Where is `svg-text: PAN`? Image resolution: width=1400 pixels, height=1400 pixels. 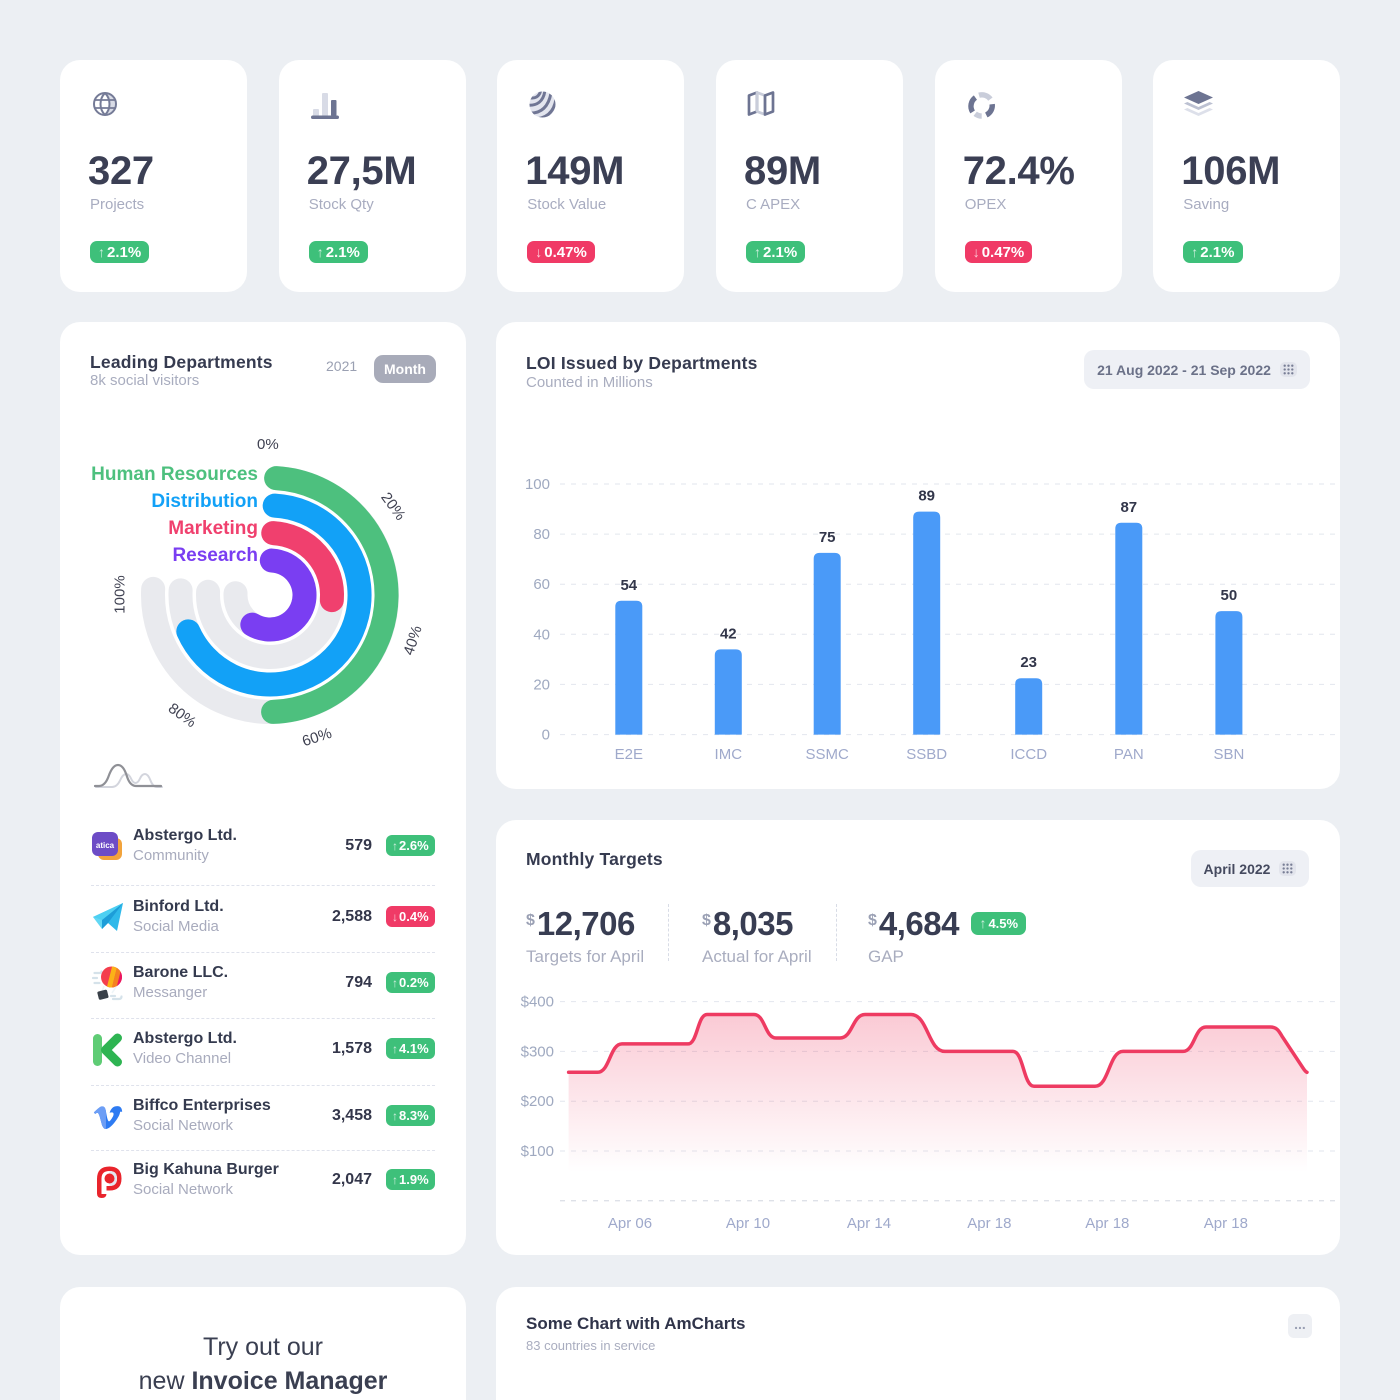 svg-text: PAN is located at coordinates (1129, 754).